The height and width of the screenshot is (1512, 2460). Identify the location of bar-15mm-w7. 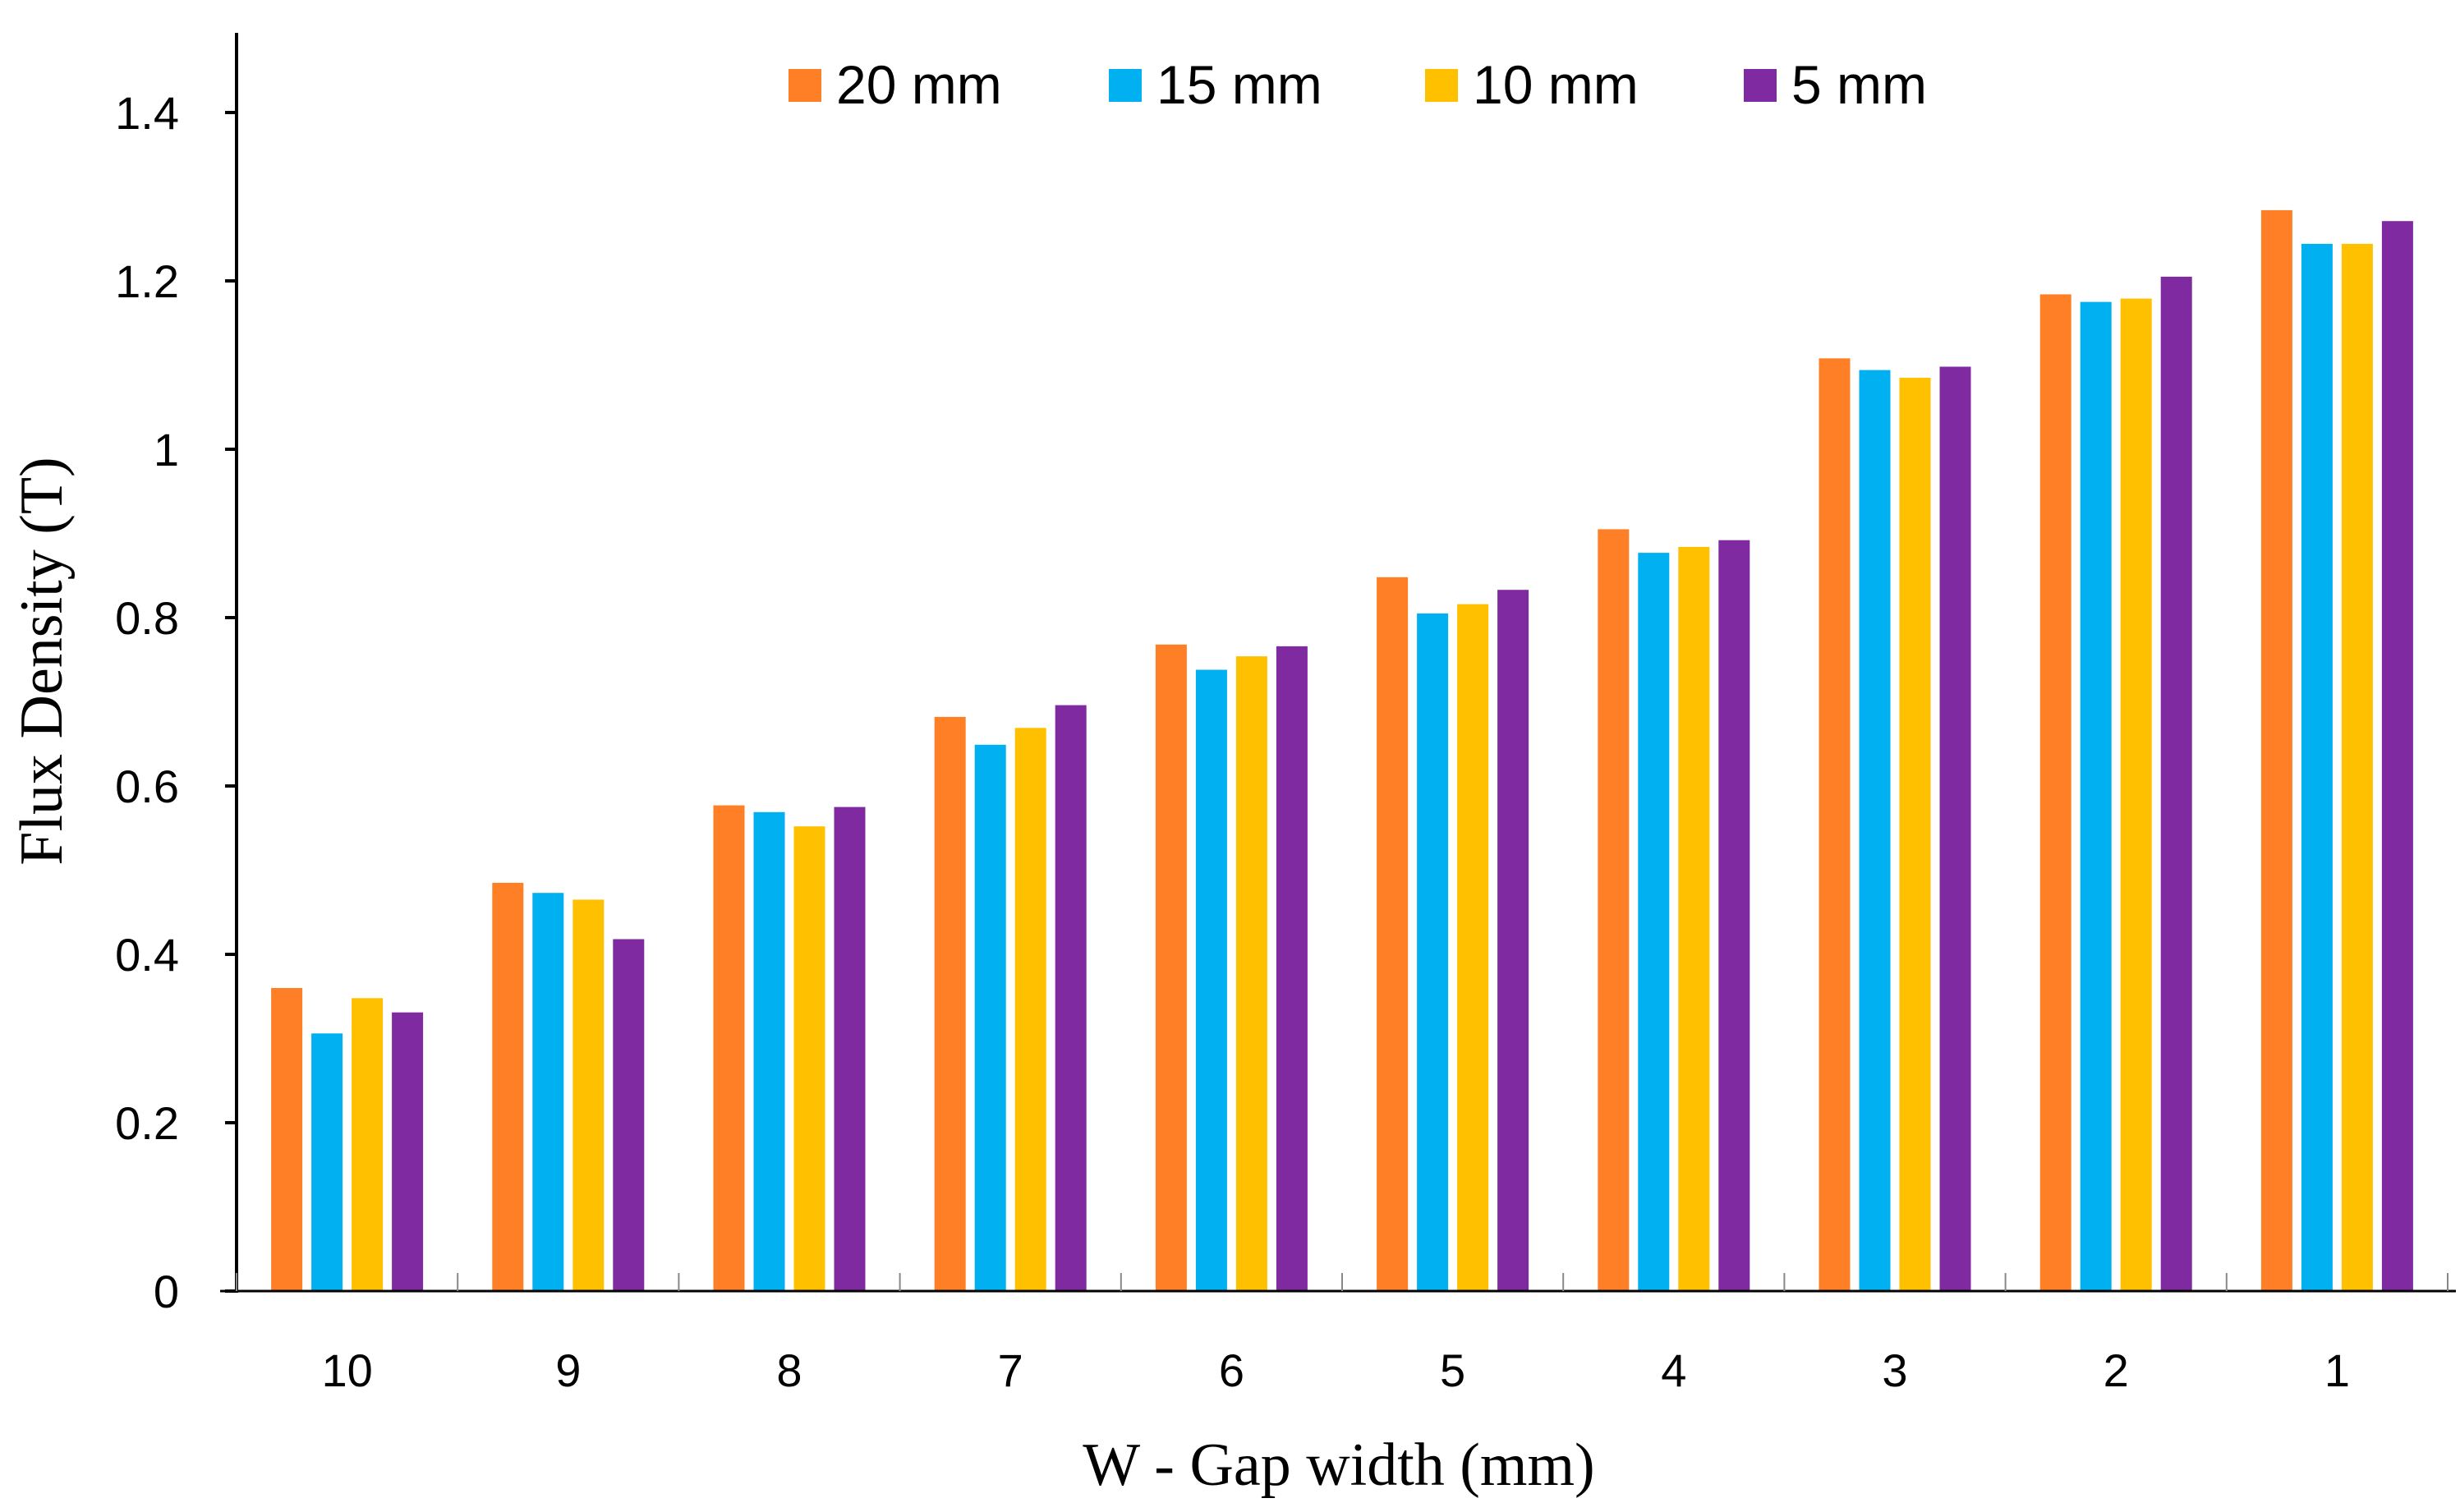
(990, 1017).